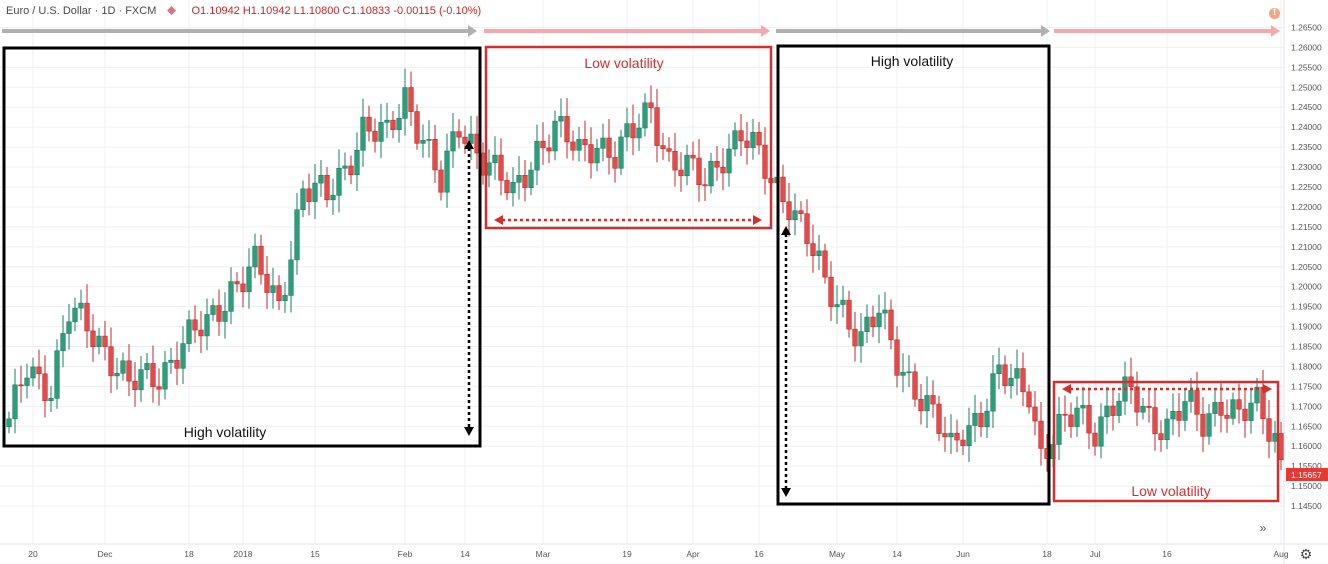  Describe the element at coordinates (757, 220) in the screenshot. I see `range-arrow-2-head-right` at that location.